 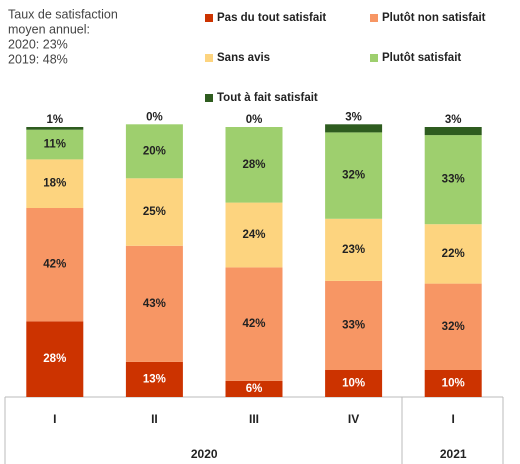 I want to click on group-label: 2021, so click(x=453, y=454).